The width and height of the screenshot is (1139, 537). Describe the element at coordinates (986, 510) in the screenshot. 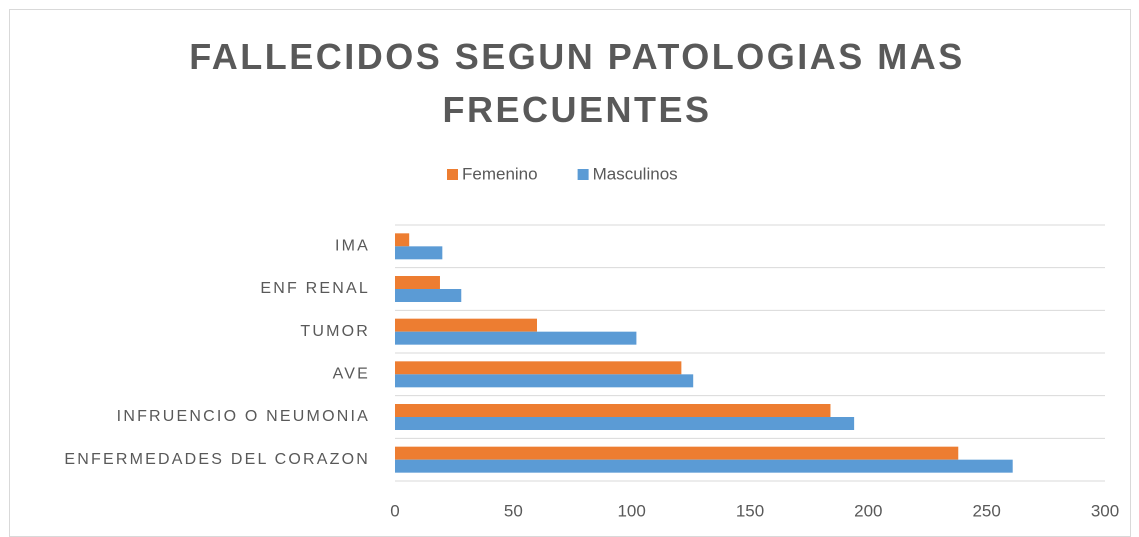

I see `x-tick-label: 250` at that location.